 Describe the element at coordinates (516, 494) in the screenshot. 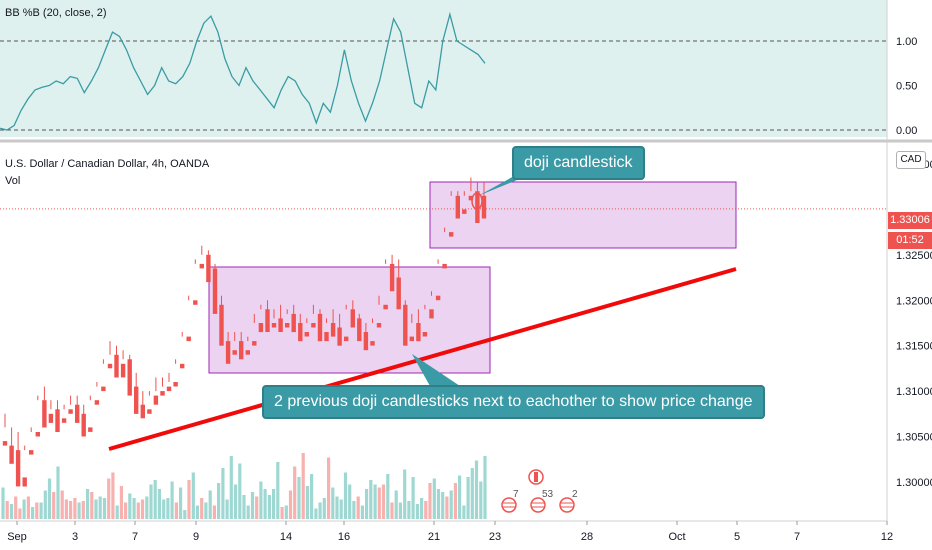

I see `event-count: 7` at that location.